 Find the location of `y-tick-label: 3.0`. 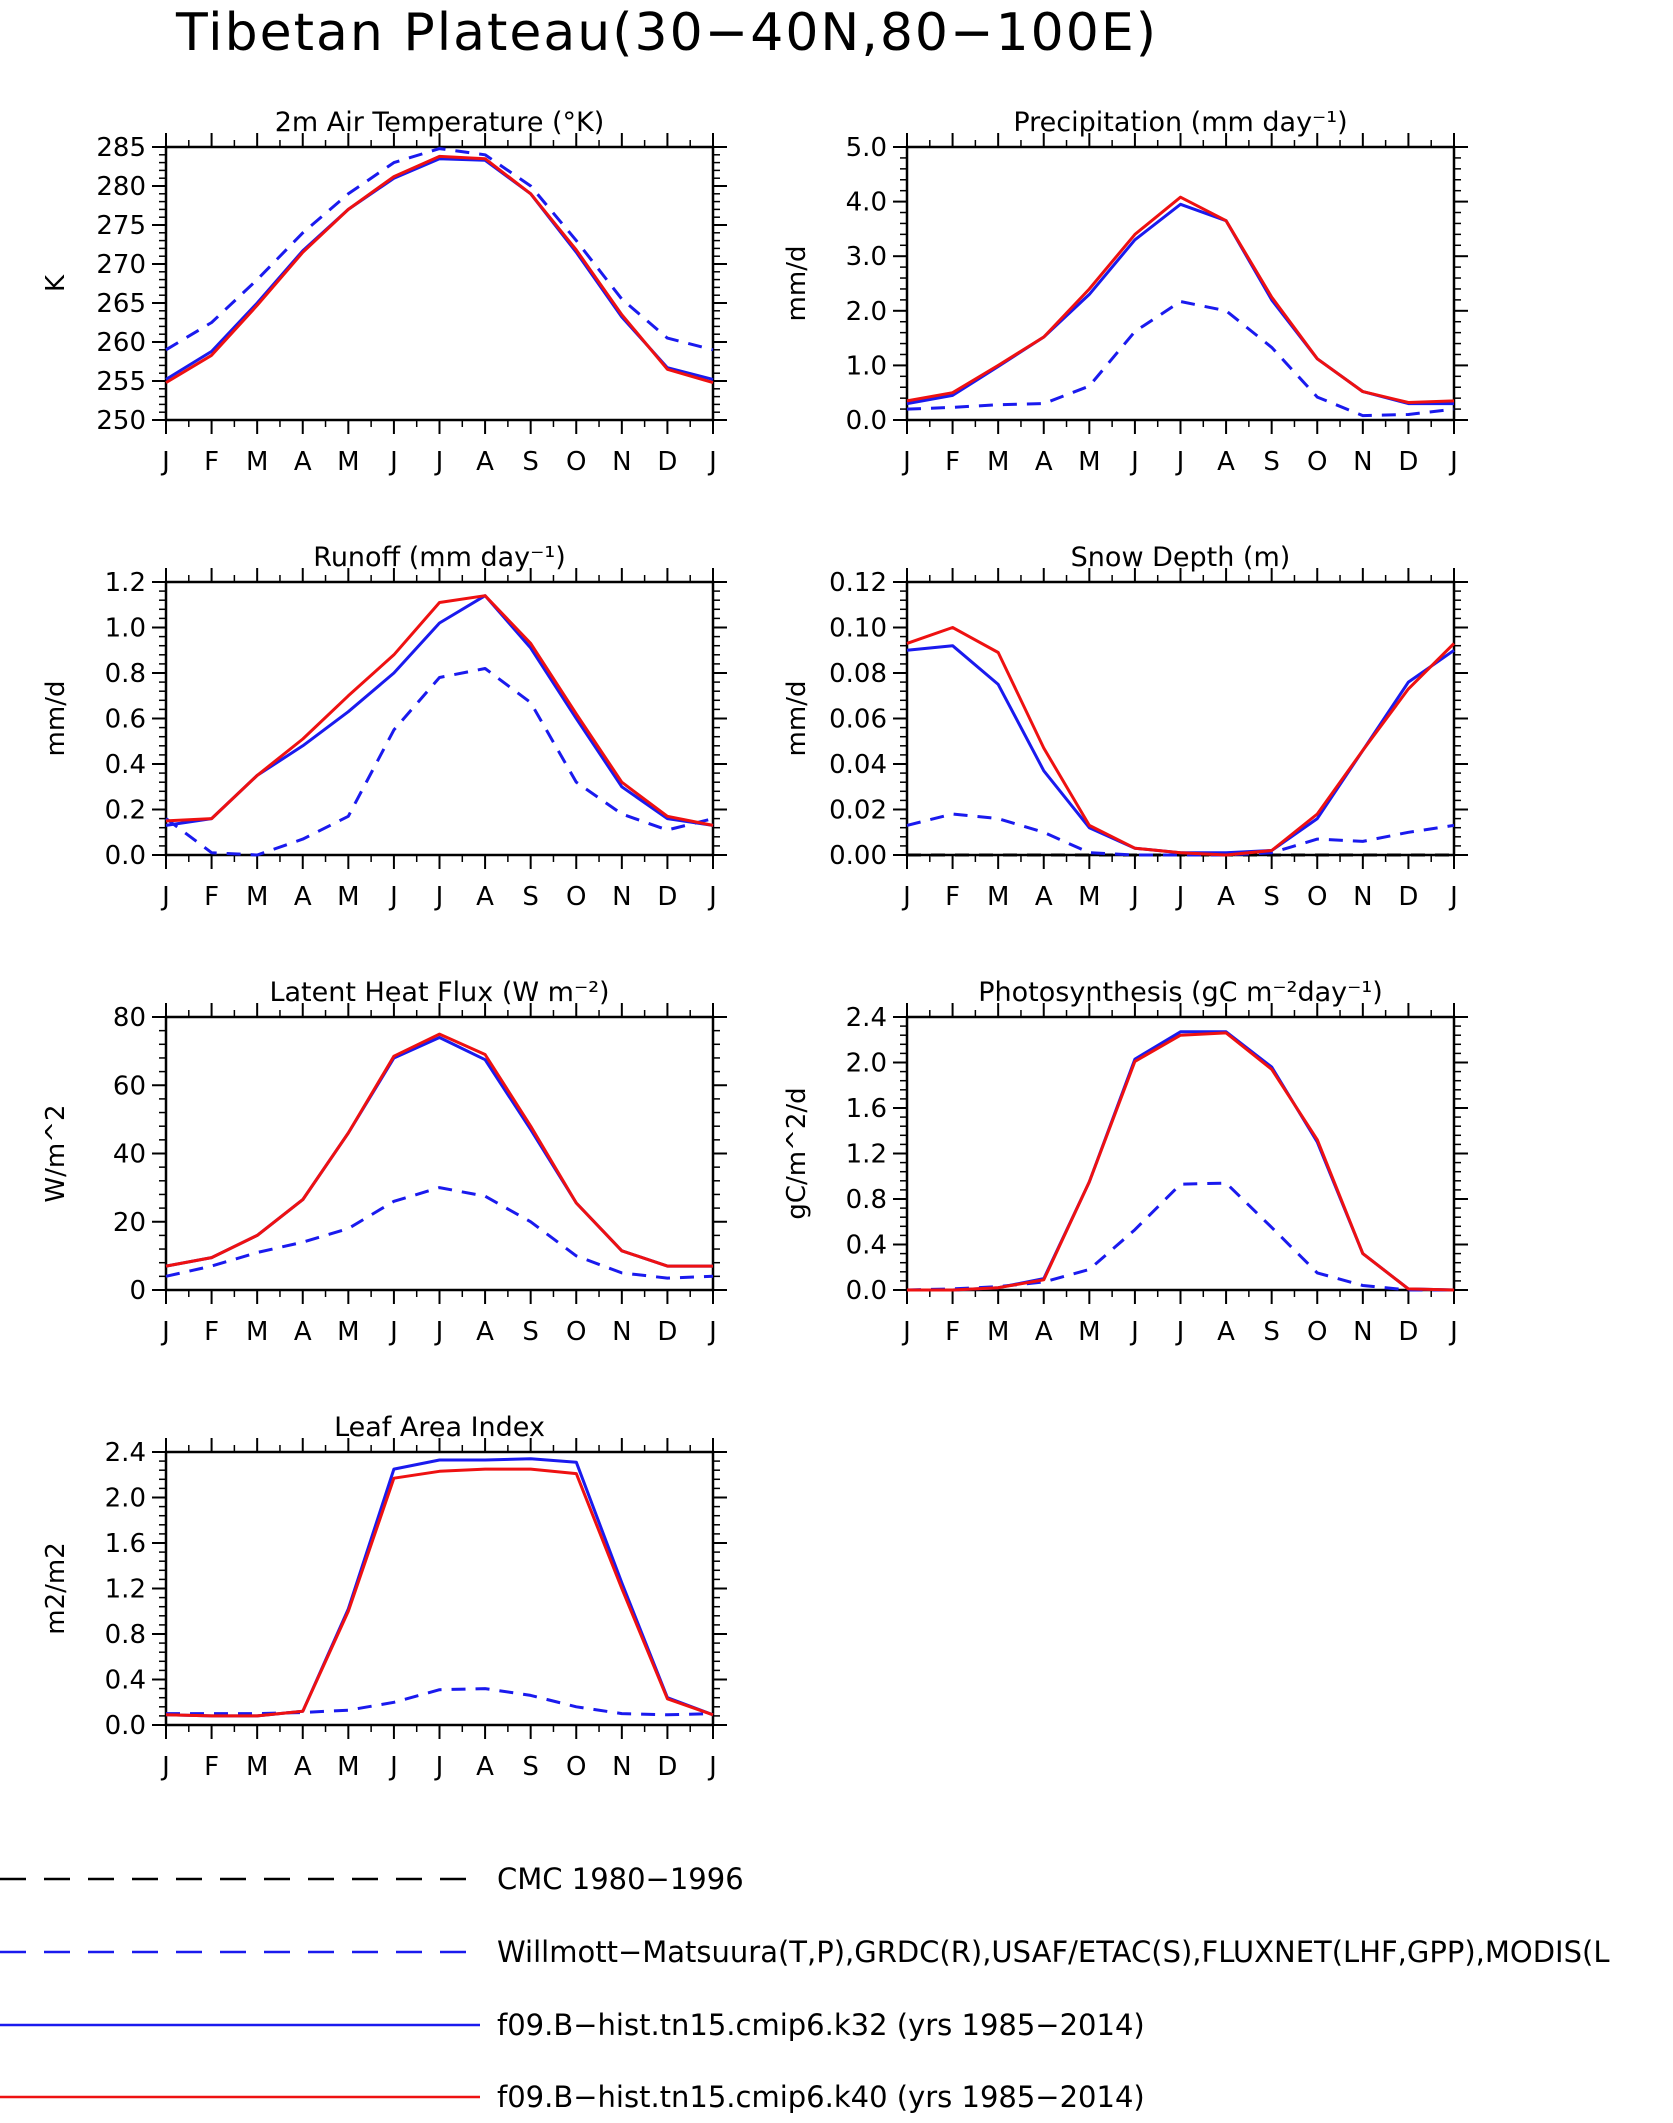

y-tick-label: 3.0 is located at coordinates (866, 257).